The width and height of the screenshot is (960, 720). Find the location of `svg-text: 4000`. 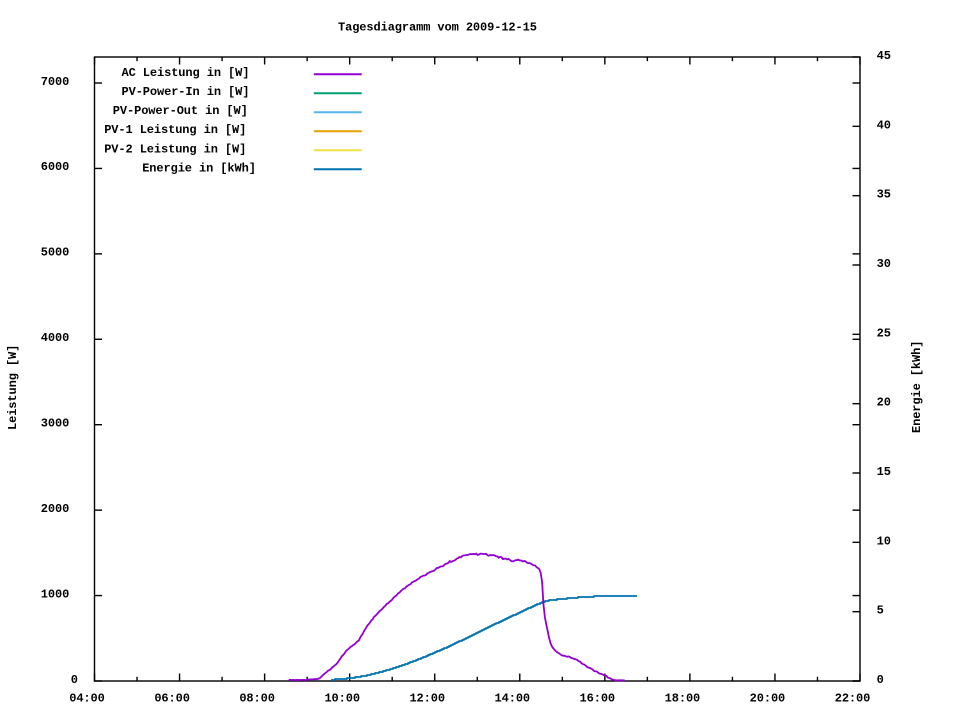

svg-text: 4000 is located at coordinates (55, 338).